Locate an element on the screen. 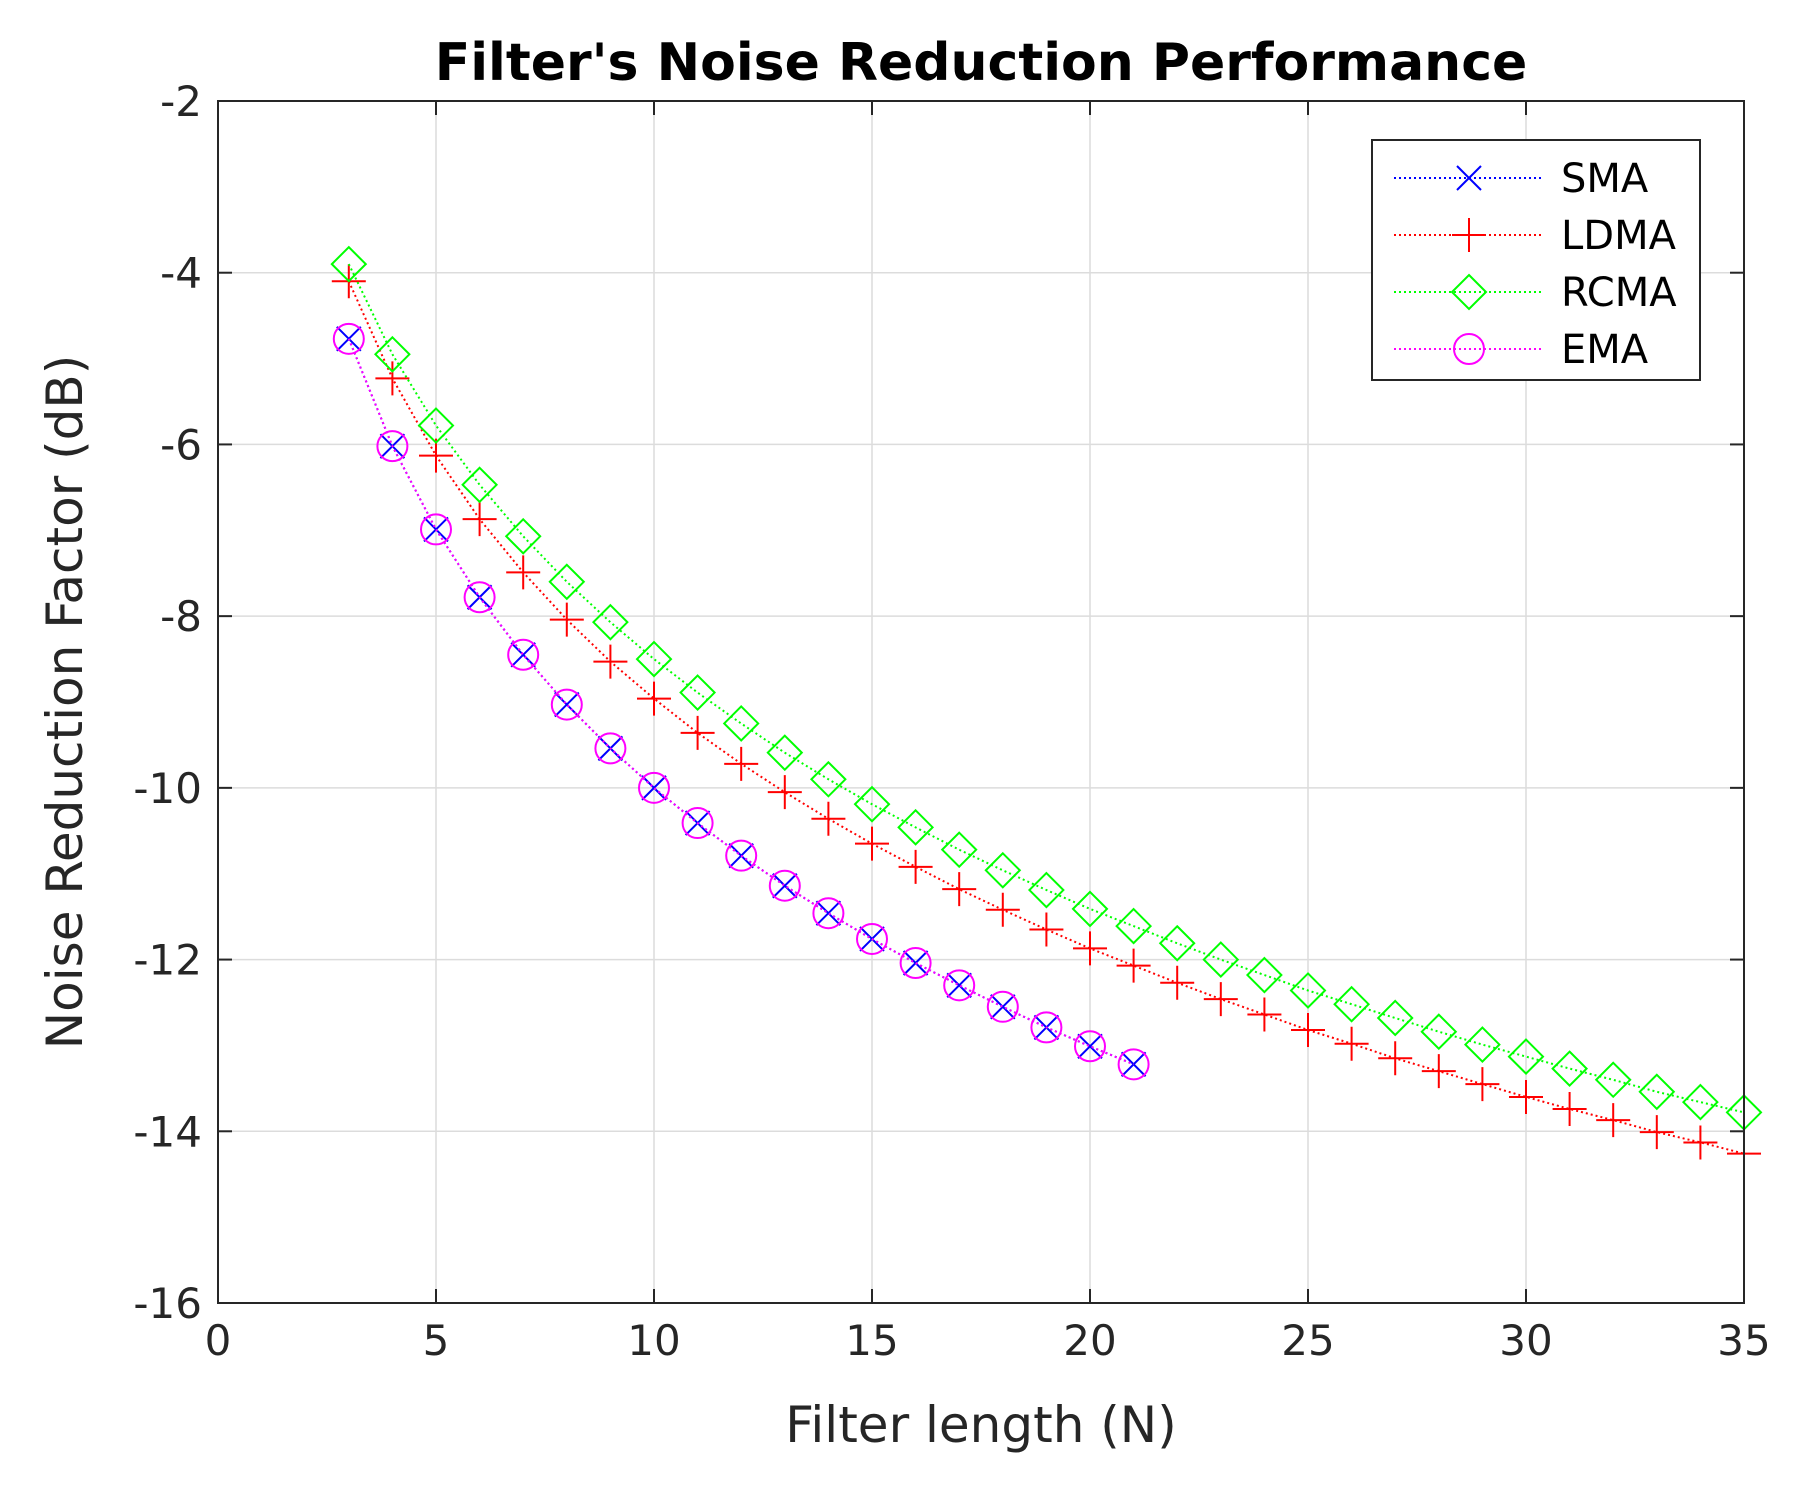 The image size is (1802, 1488). y-tick-label: -8 is located at coordinates (181, 616).